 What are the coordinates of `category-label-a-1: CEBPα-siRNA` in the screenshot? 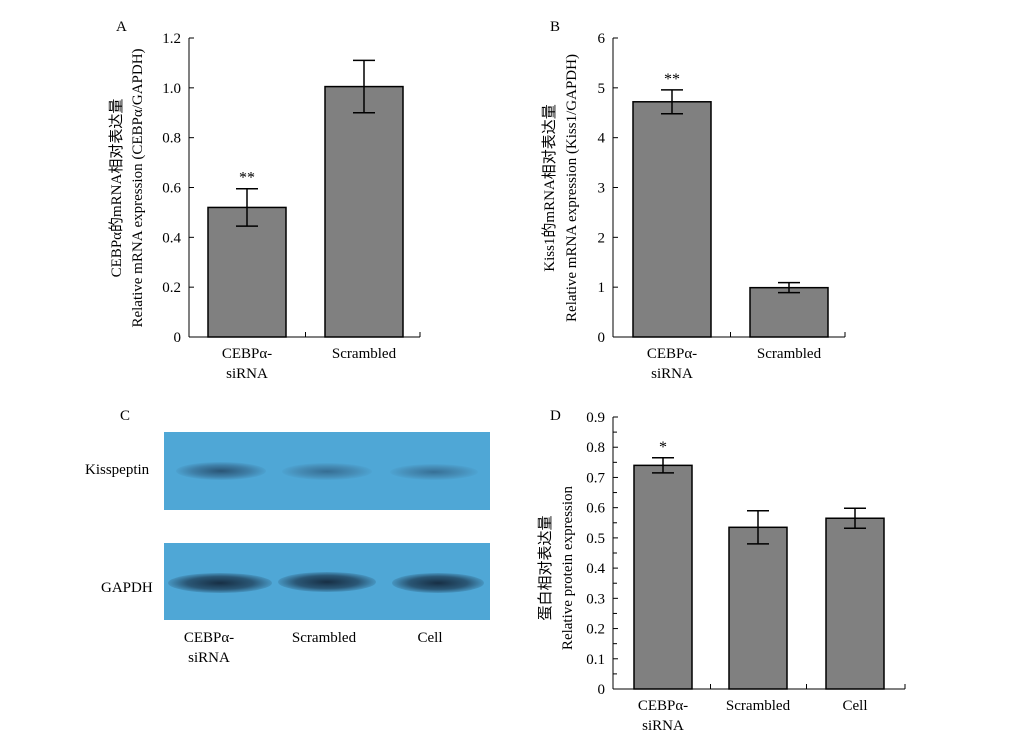 It's located at (247, 364).